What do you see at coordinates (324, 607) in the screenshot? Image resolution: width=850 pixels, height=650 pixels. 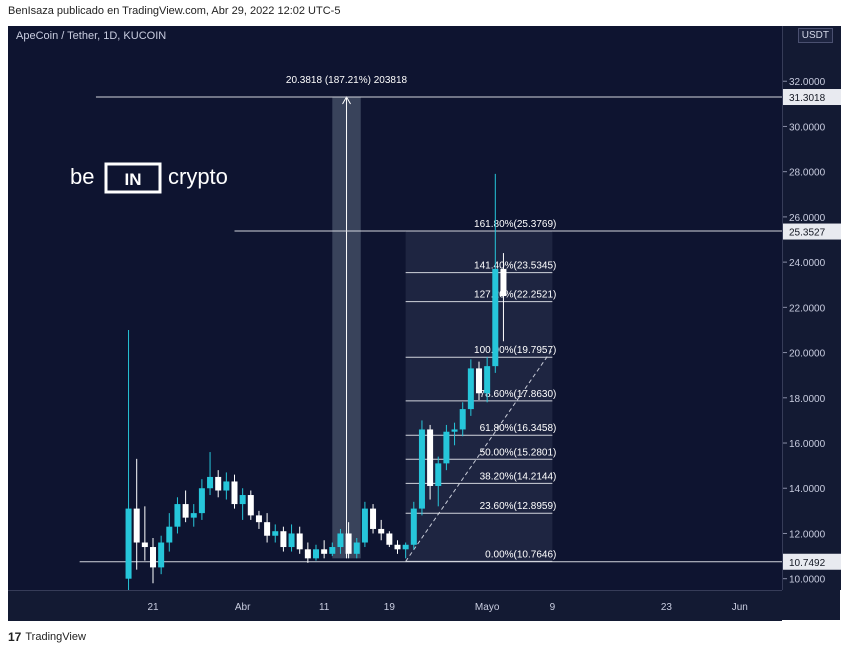 I see `x-tick-label-2: 11` at bounding box center [324, 607].